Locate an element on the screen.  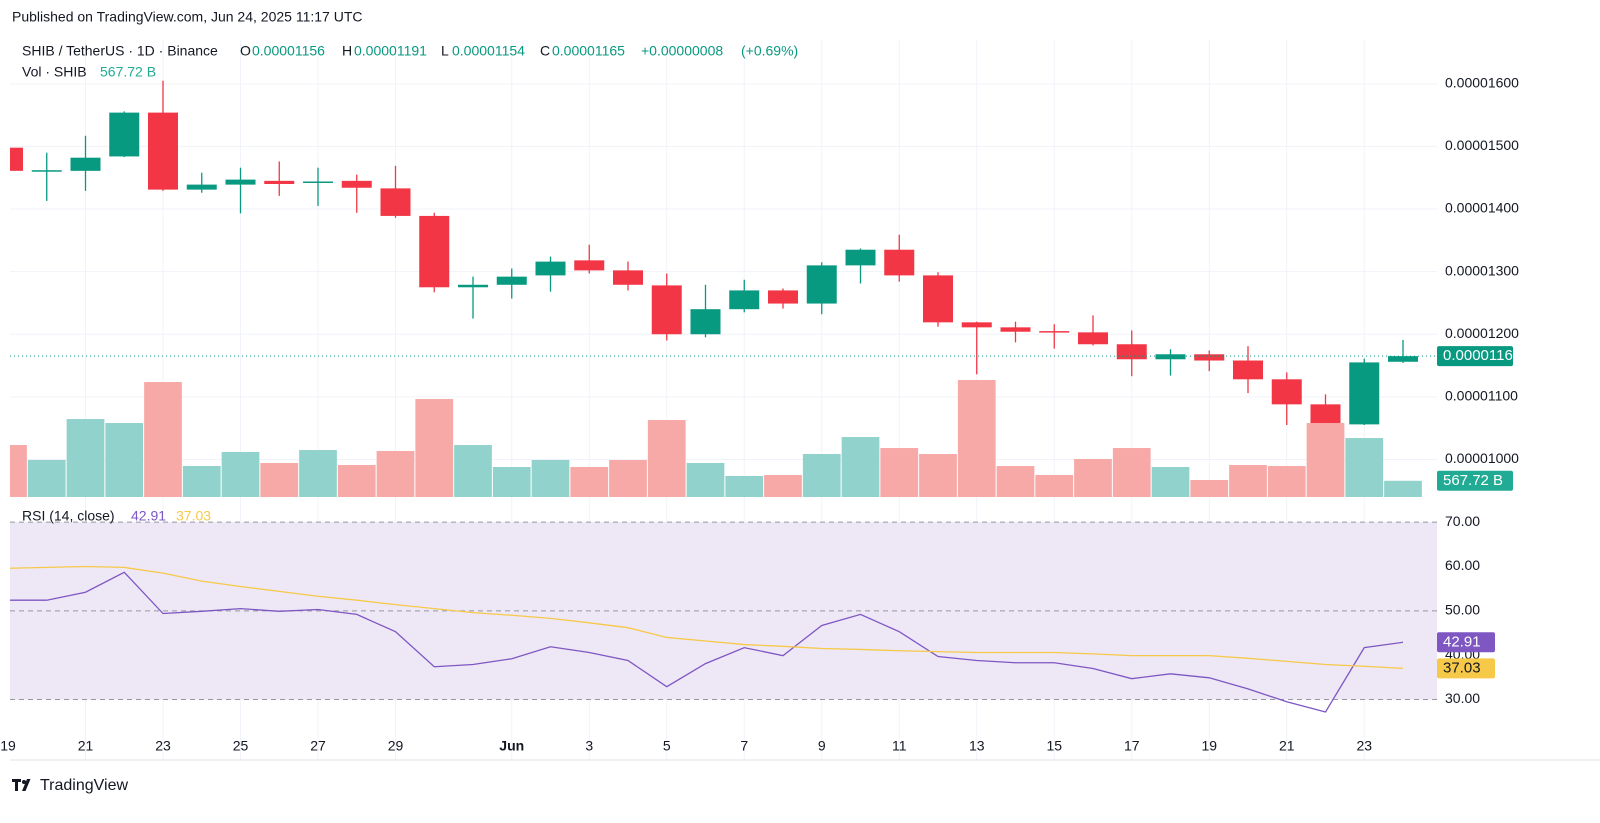
x-tick-label: 11 is located at coordinates (899, 746).